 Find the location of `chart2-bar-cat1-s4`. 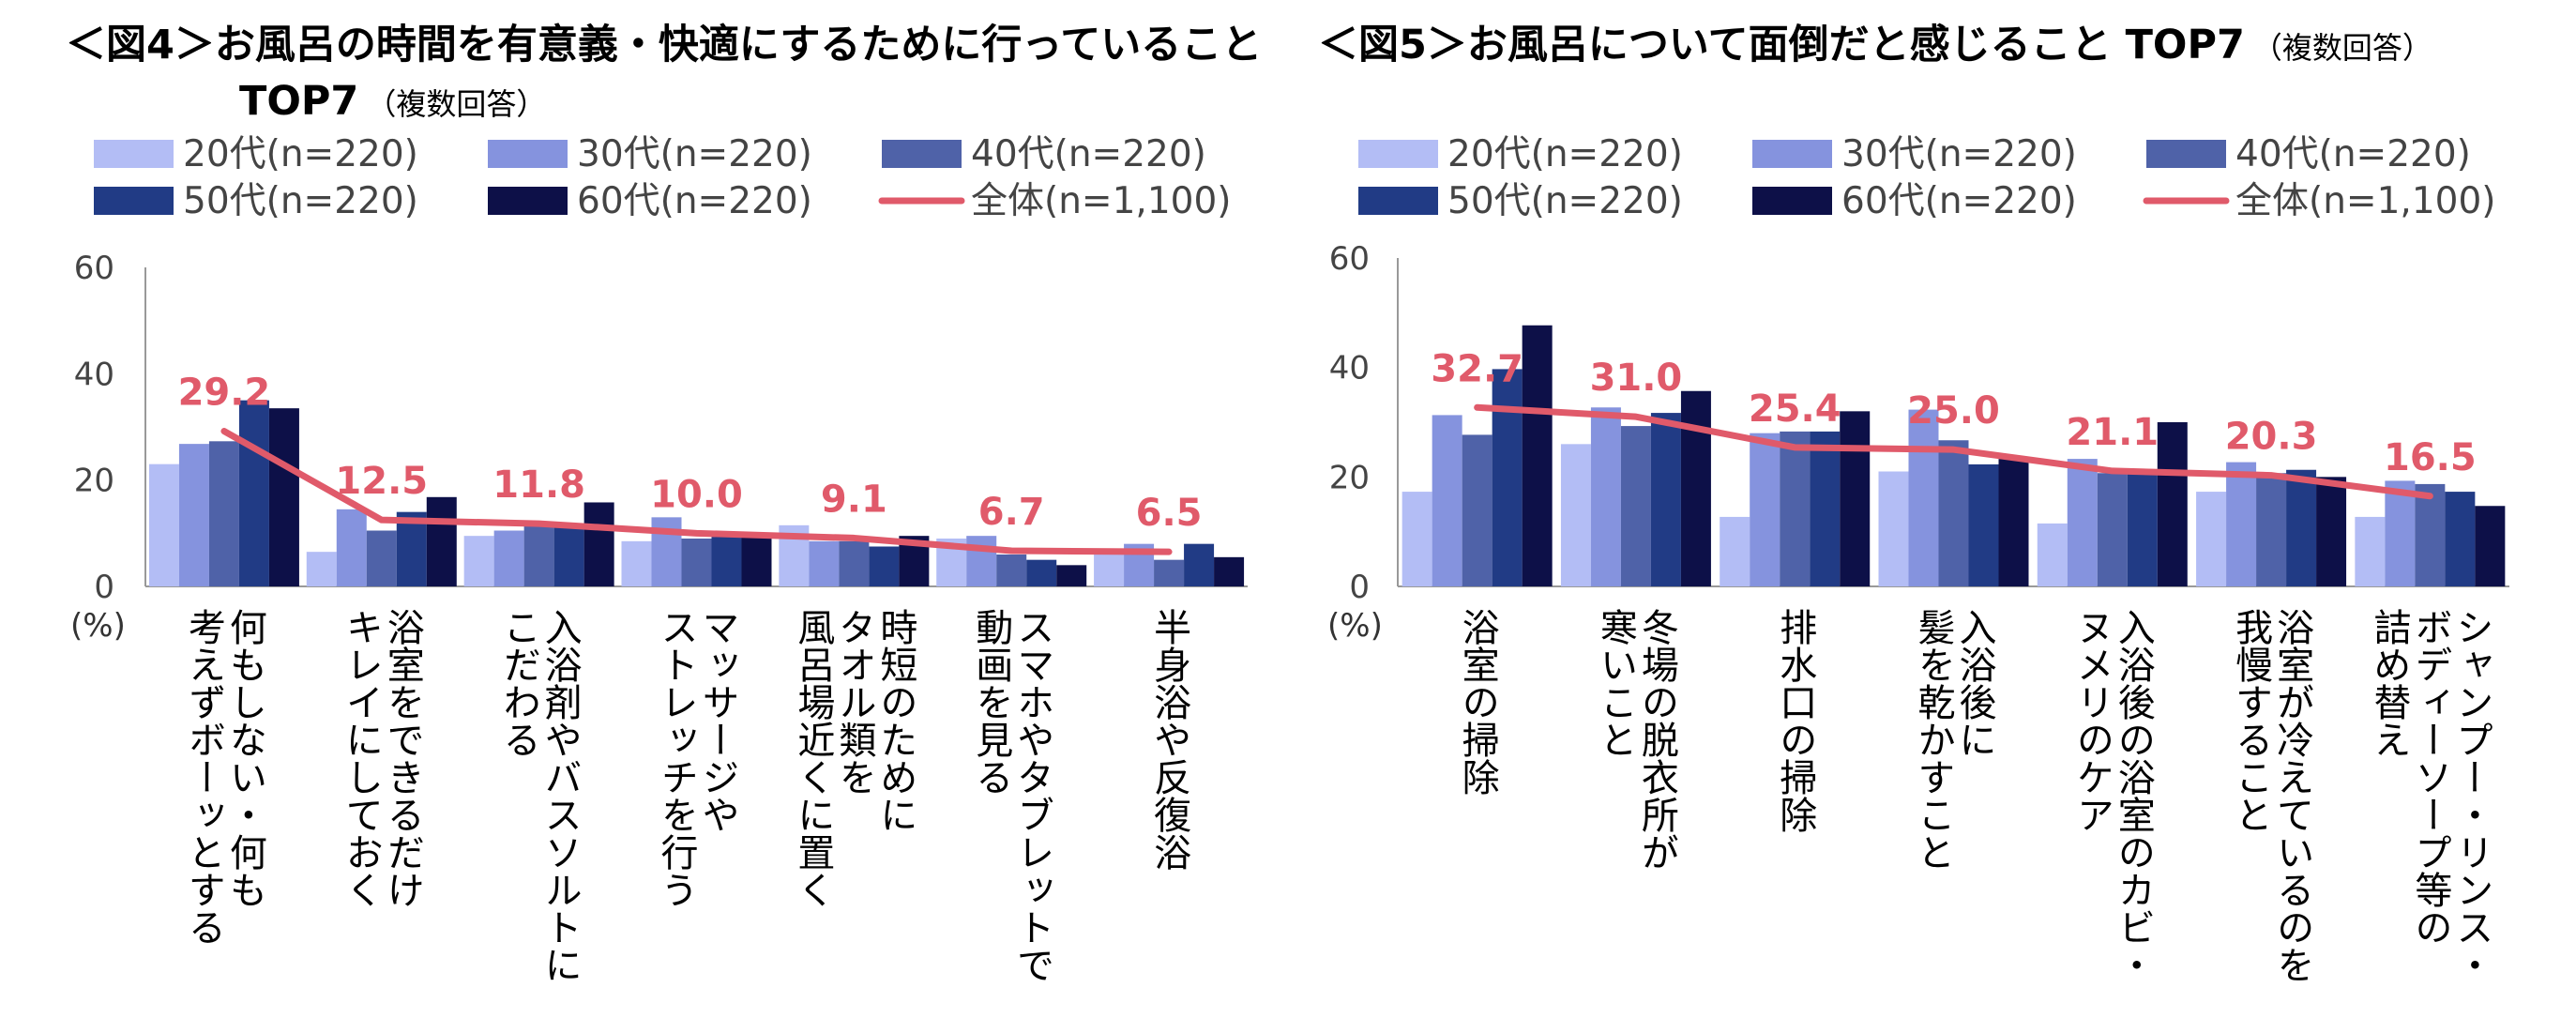

chart2-bar-cat1-s4 is located at coordinates (1507, 477).